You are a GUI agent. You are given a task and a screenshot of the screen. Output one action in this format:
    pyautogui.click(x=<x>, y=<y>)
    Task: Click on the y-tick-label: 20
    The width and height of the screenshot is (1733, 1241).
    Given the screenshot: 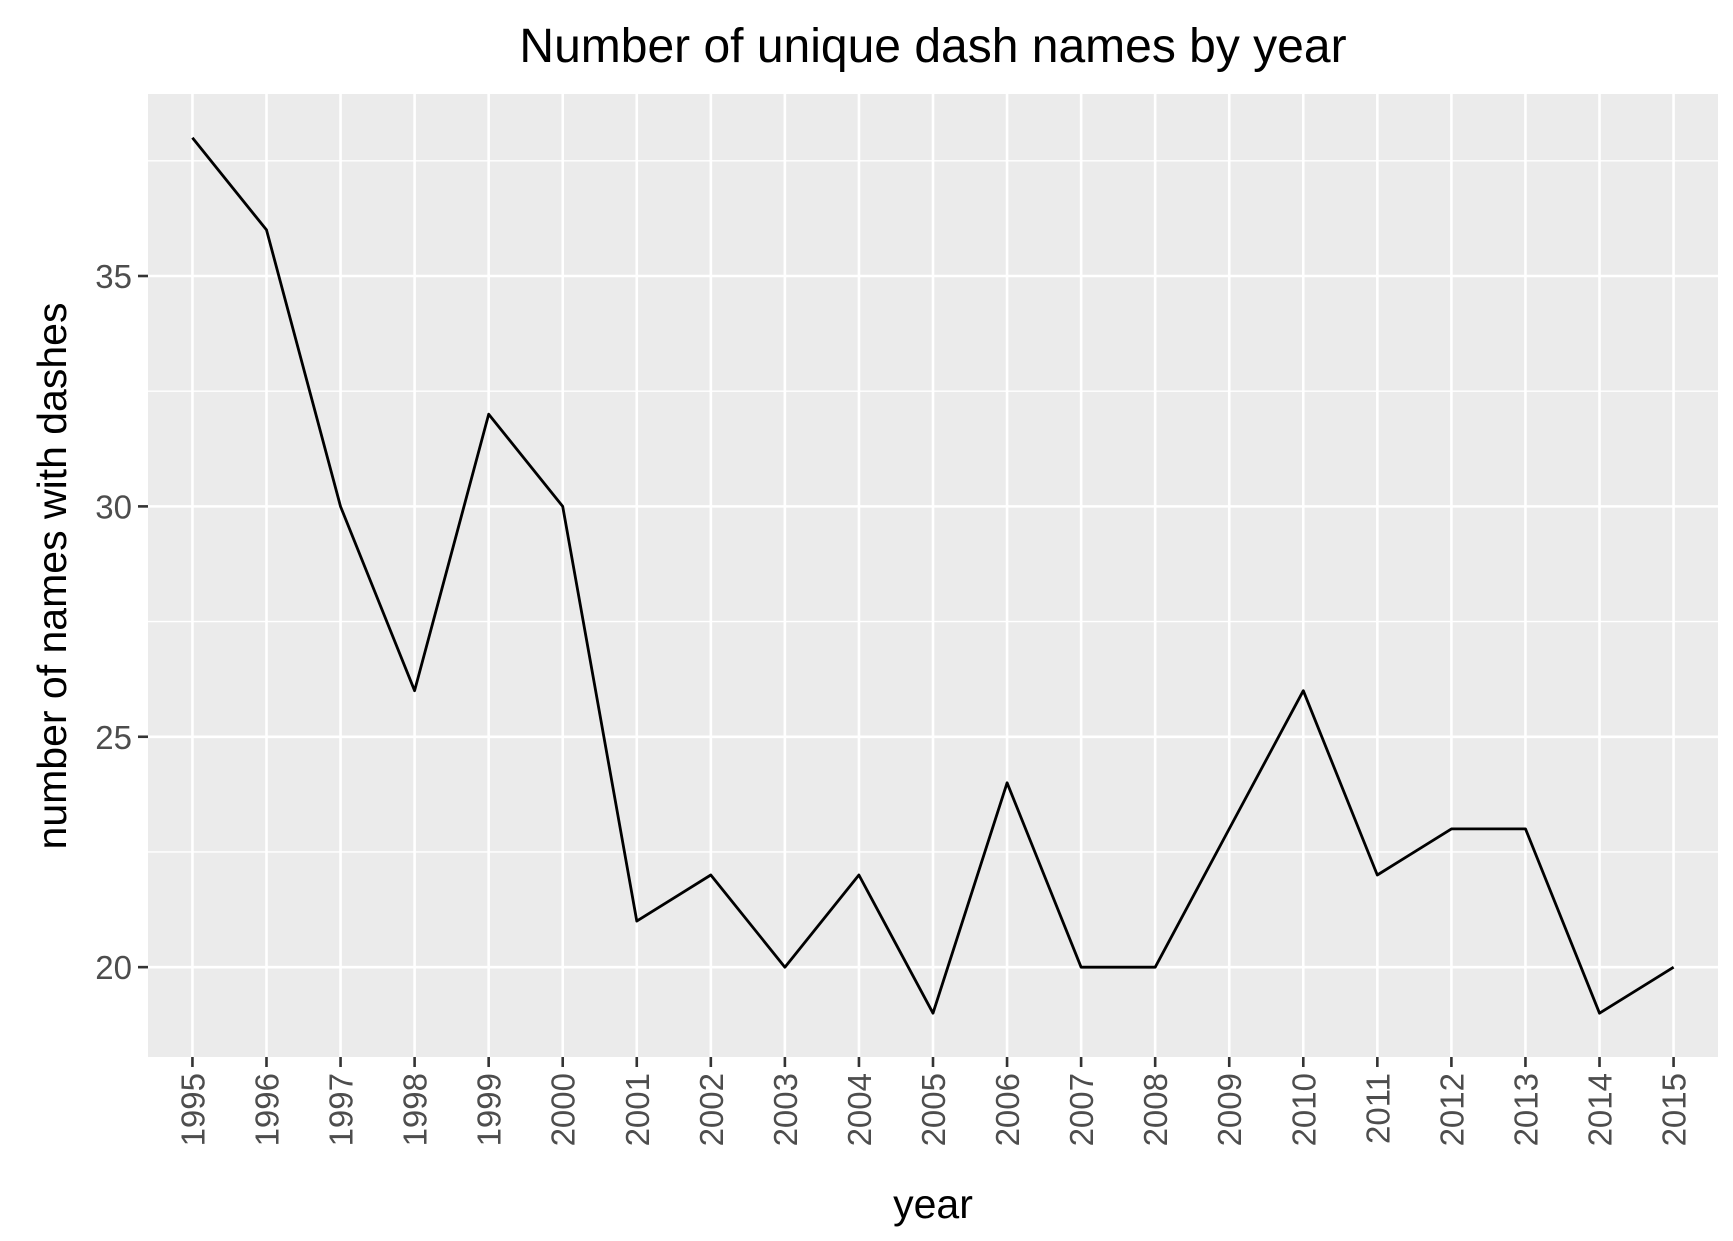 What is the action you would take?
    pyautogui.click(x=113, y=967)
    